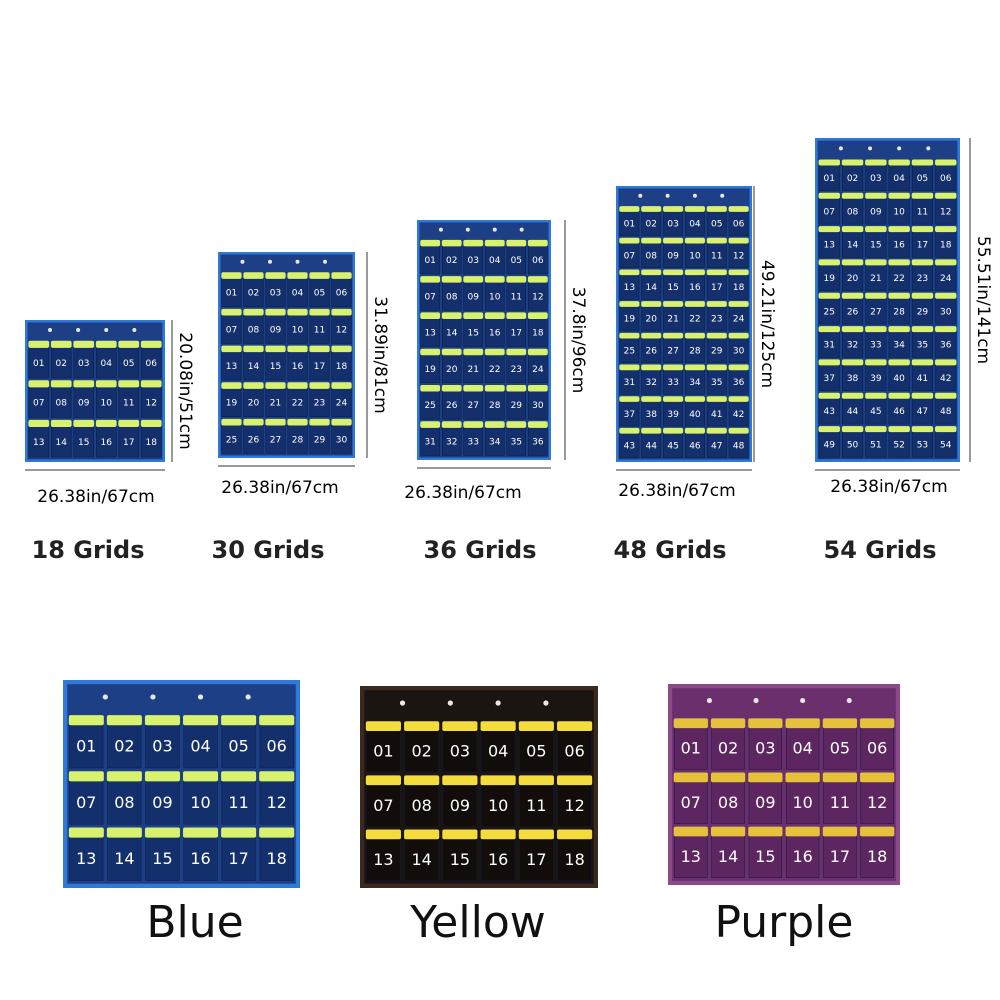 The width and height of the screenshot is (1000, 1000). What do you see at coordinates (695, 288) in the screenshot?
I see `pocket-number: 16` at bounding box center [695, 288].